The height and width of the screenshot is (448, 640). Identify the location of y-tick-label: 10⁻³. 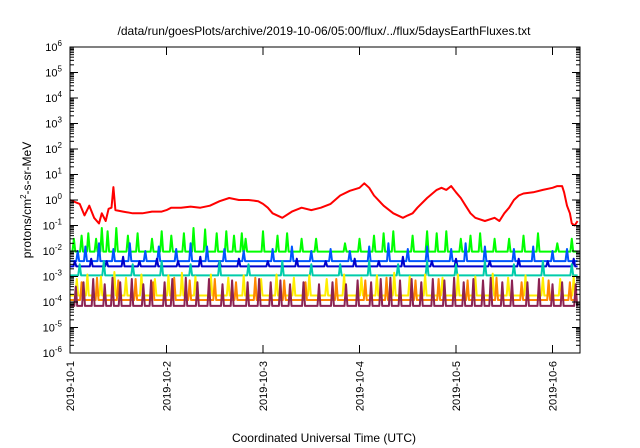
(53, 276).